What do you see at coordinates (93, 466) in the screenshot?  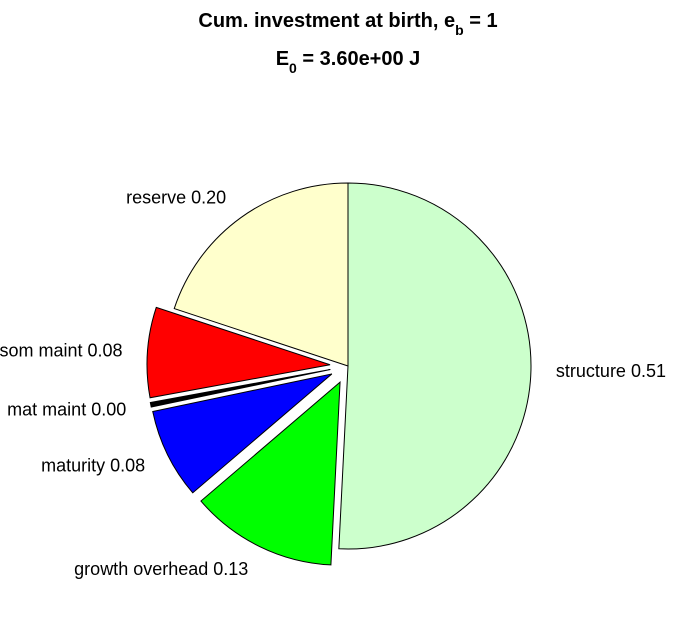 I see `pie-label-maturity: maturity 0.08` at bounding box center [93, 466].